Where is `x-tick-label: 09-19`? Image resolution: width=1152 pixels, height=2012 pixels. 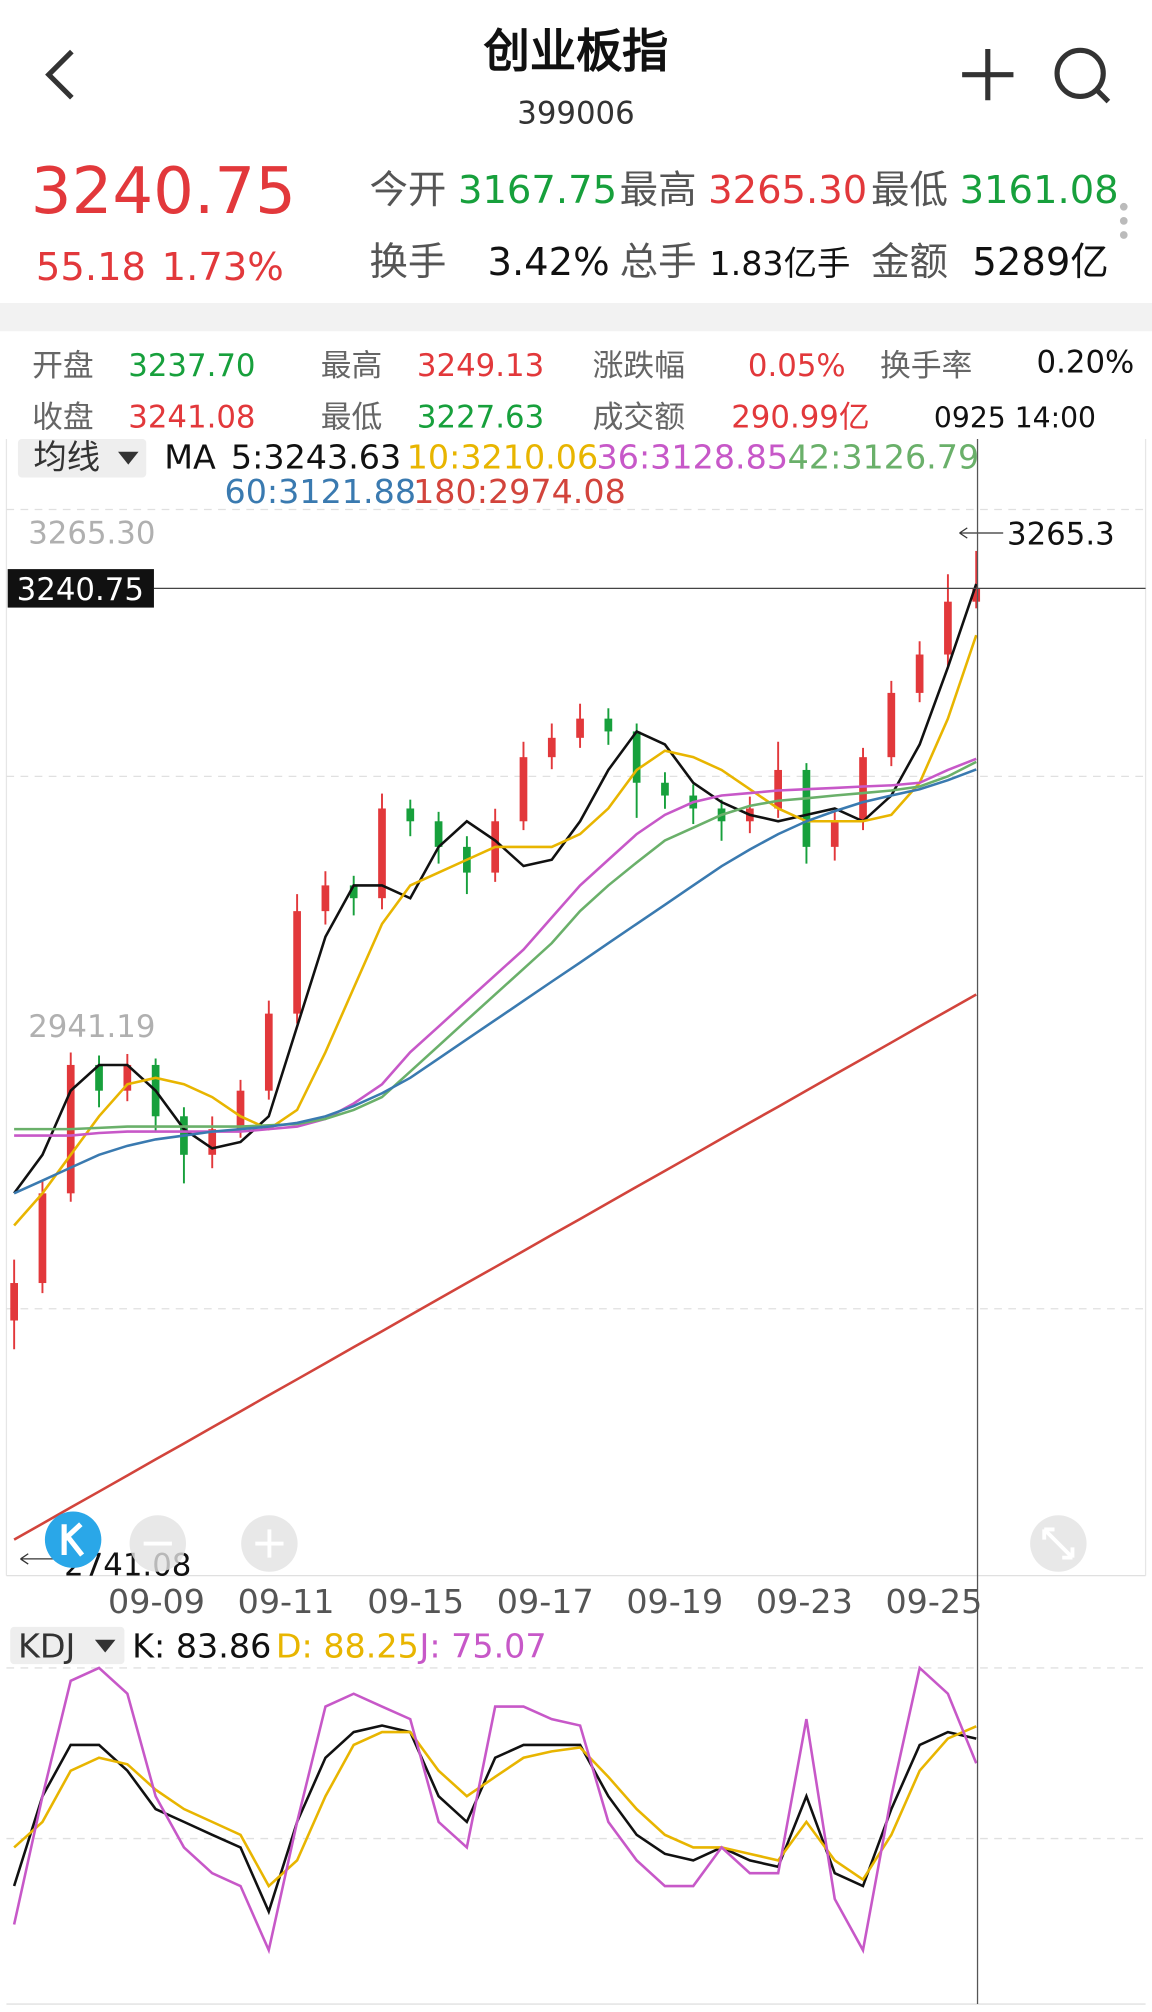
x-tick-label: 09-19 is located at coordinates (674, 1601).